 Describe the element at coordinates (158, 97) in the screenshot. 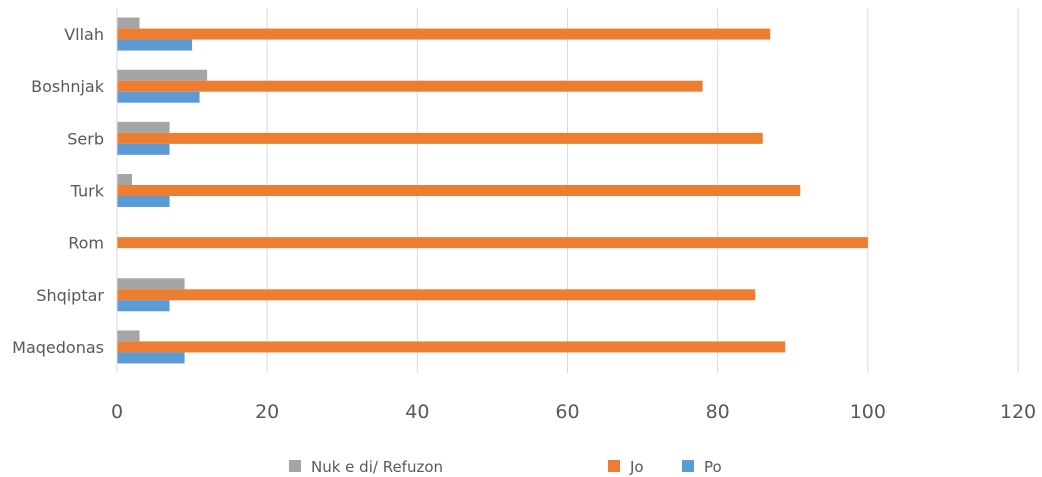

I see `bar-po-boshnjak` at that location.